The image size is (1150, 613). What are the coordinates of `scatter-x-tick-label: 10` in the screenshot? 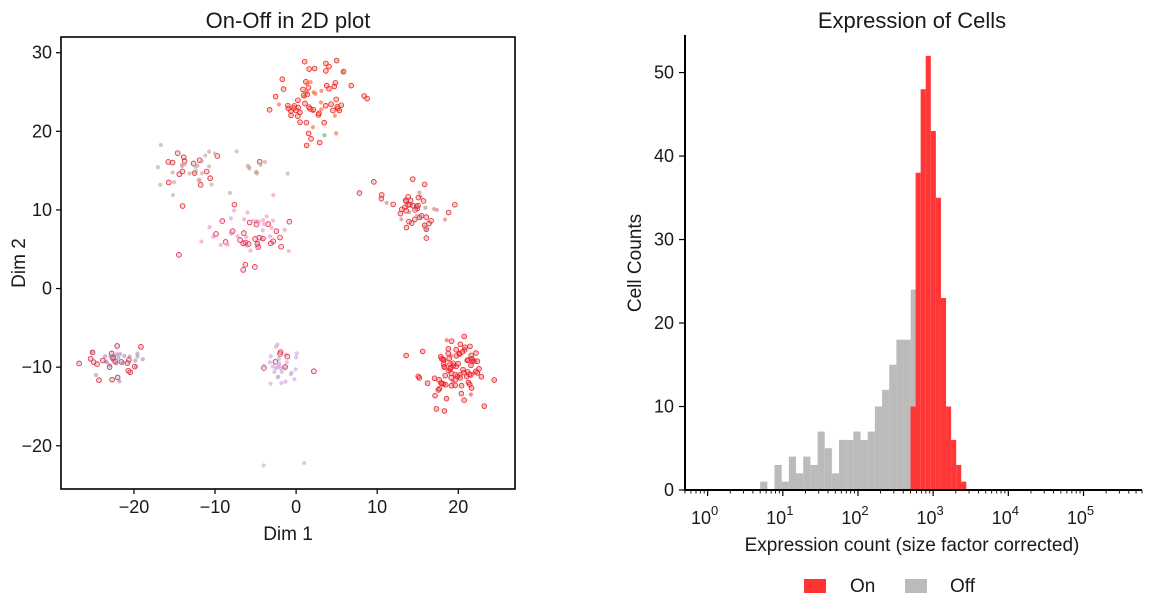 It's located at (377, 507).